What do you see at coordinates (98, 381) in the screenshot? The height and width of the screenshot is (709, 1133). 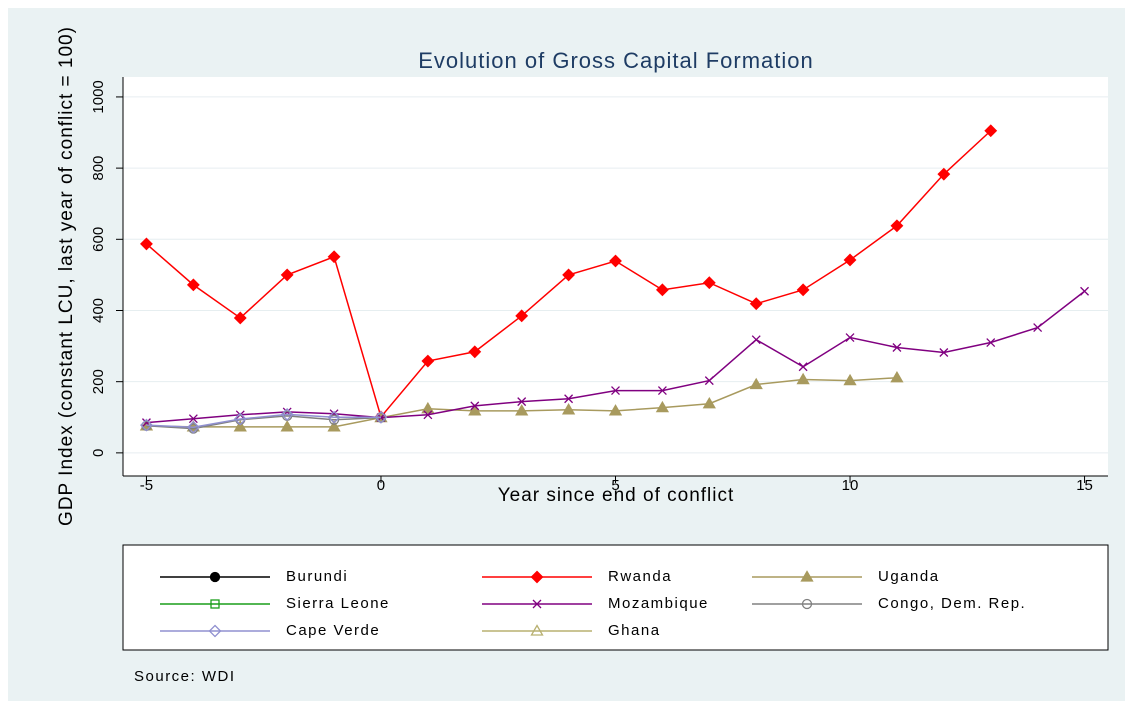 I see `y-tick-label: 200` at bounding box center [98, 381].